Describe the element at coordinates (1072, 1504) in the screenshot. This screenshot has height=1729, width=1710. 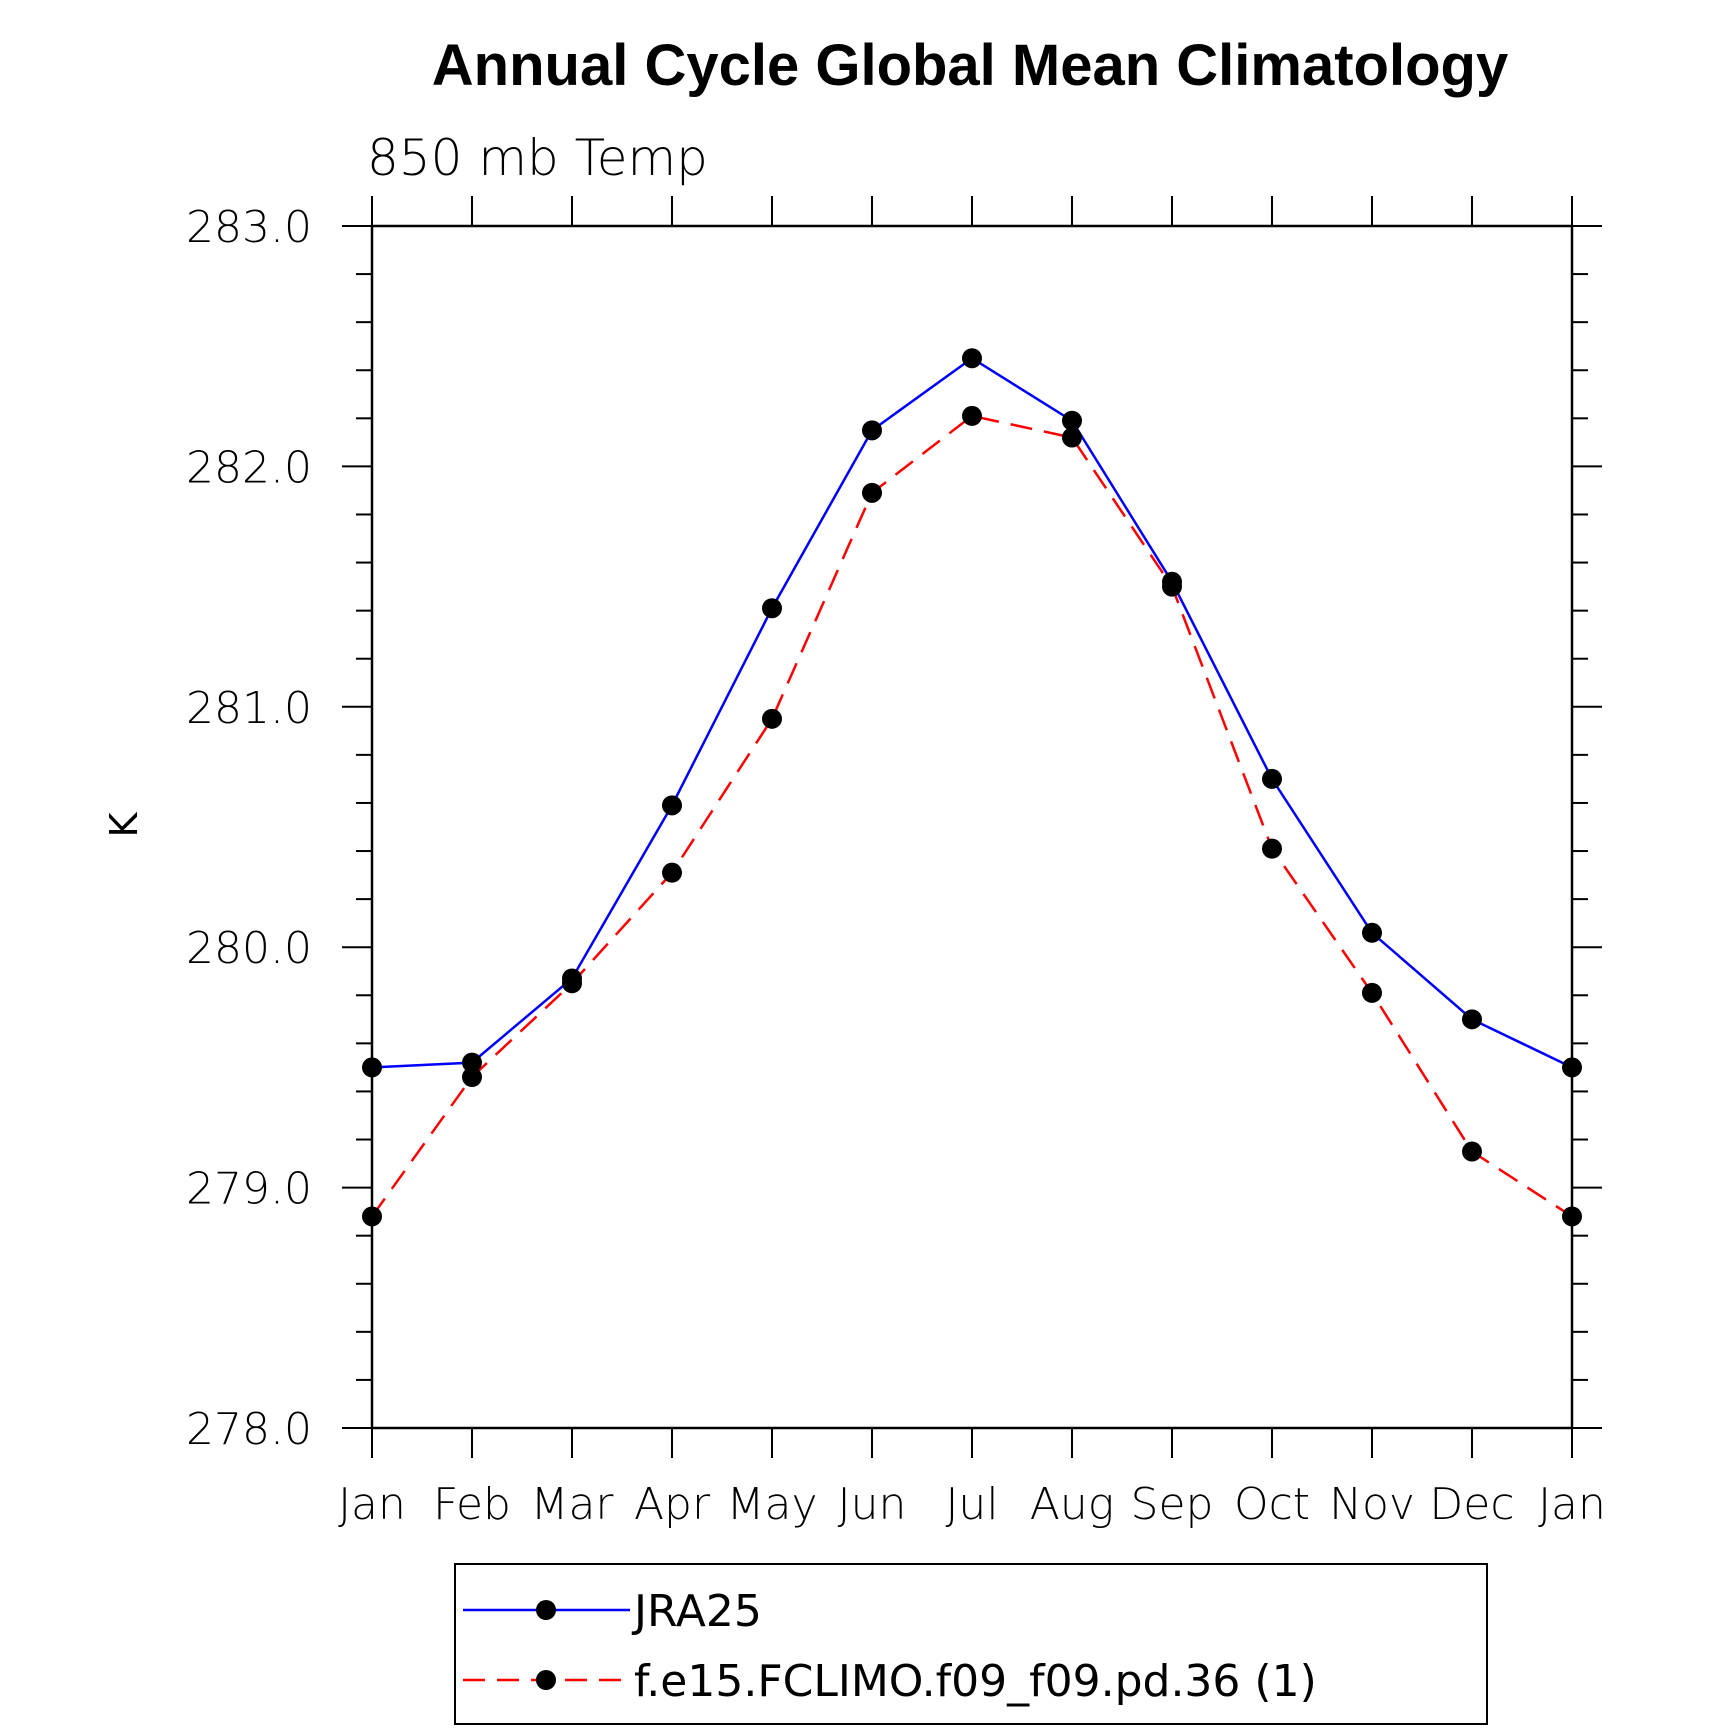
I see `x-tick-label: Aug` at that location.